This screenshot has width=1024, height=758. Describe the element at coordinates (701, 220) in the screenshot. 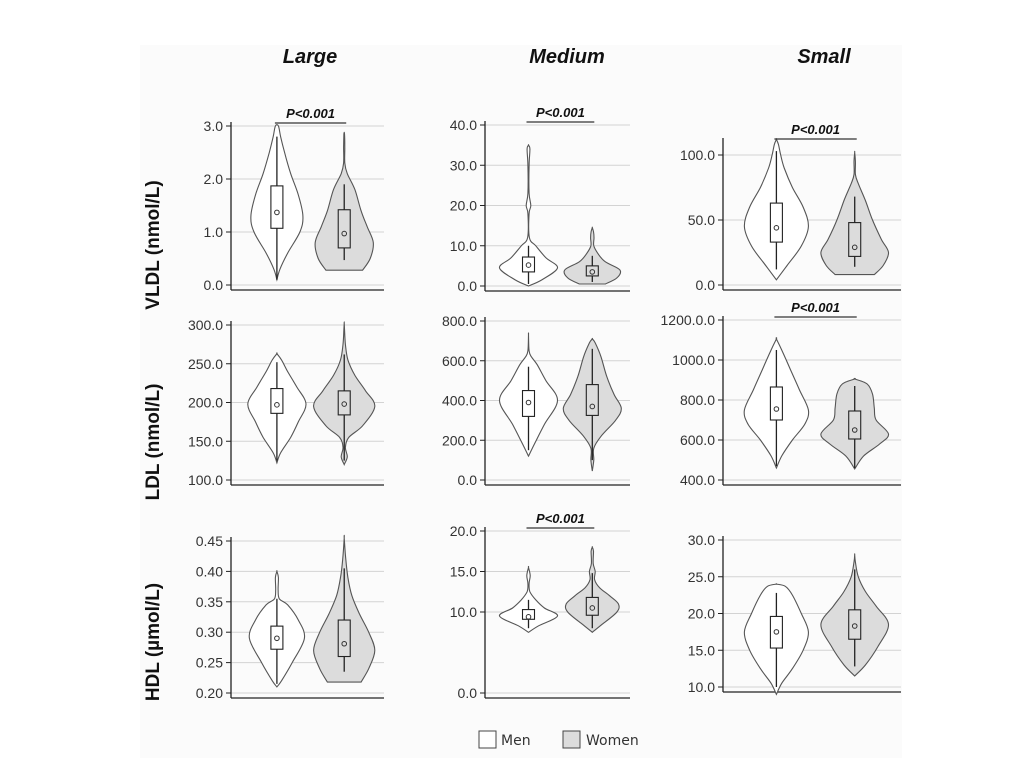

I see `y-tick-label: 50.0` at that location.